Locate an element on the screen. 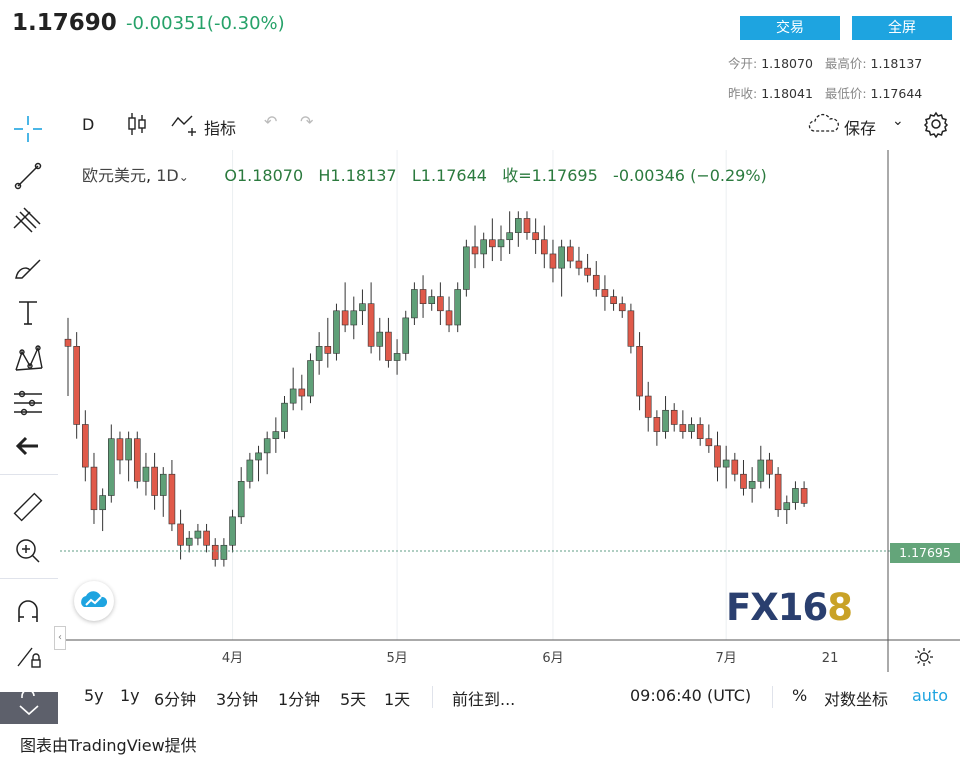 Image resolution: width=960 pixels, height=762 pixels. range-5d: 5天 is located at coordinates (353, 699).